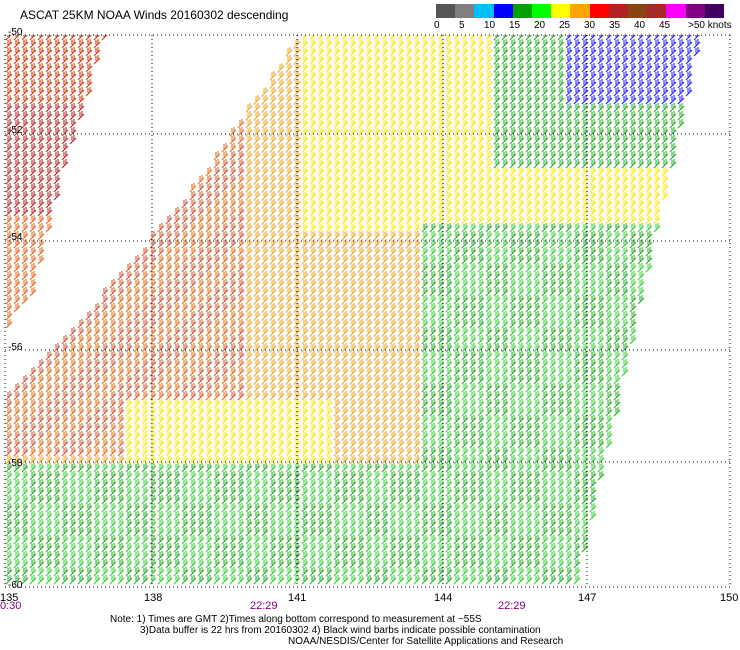 The width and height of the screenshot is (740, 650). Describe the element at coordinates (590, 25) in the screenshot. I see `legend-label: 30` at that location.